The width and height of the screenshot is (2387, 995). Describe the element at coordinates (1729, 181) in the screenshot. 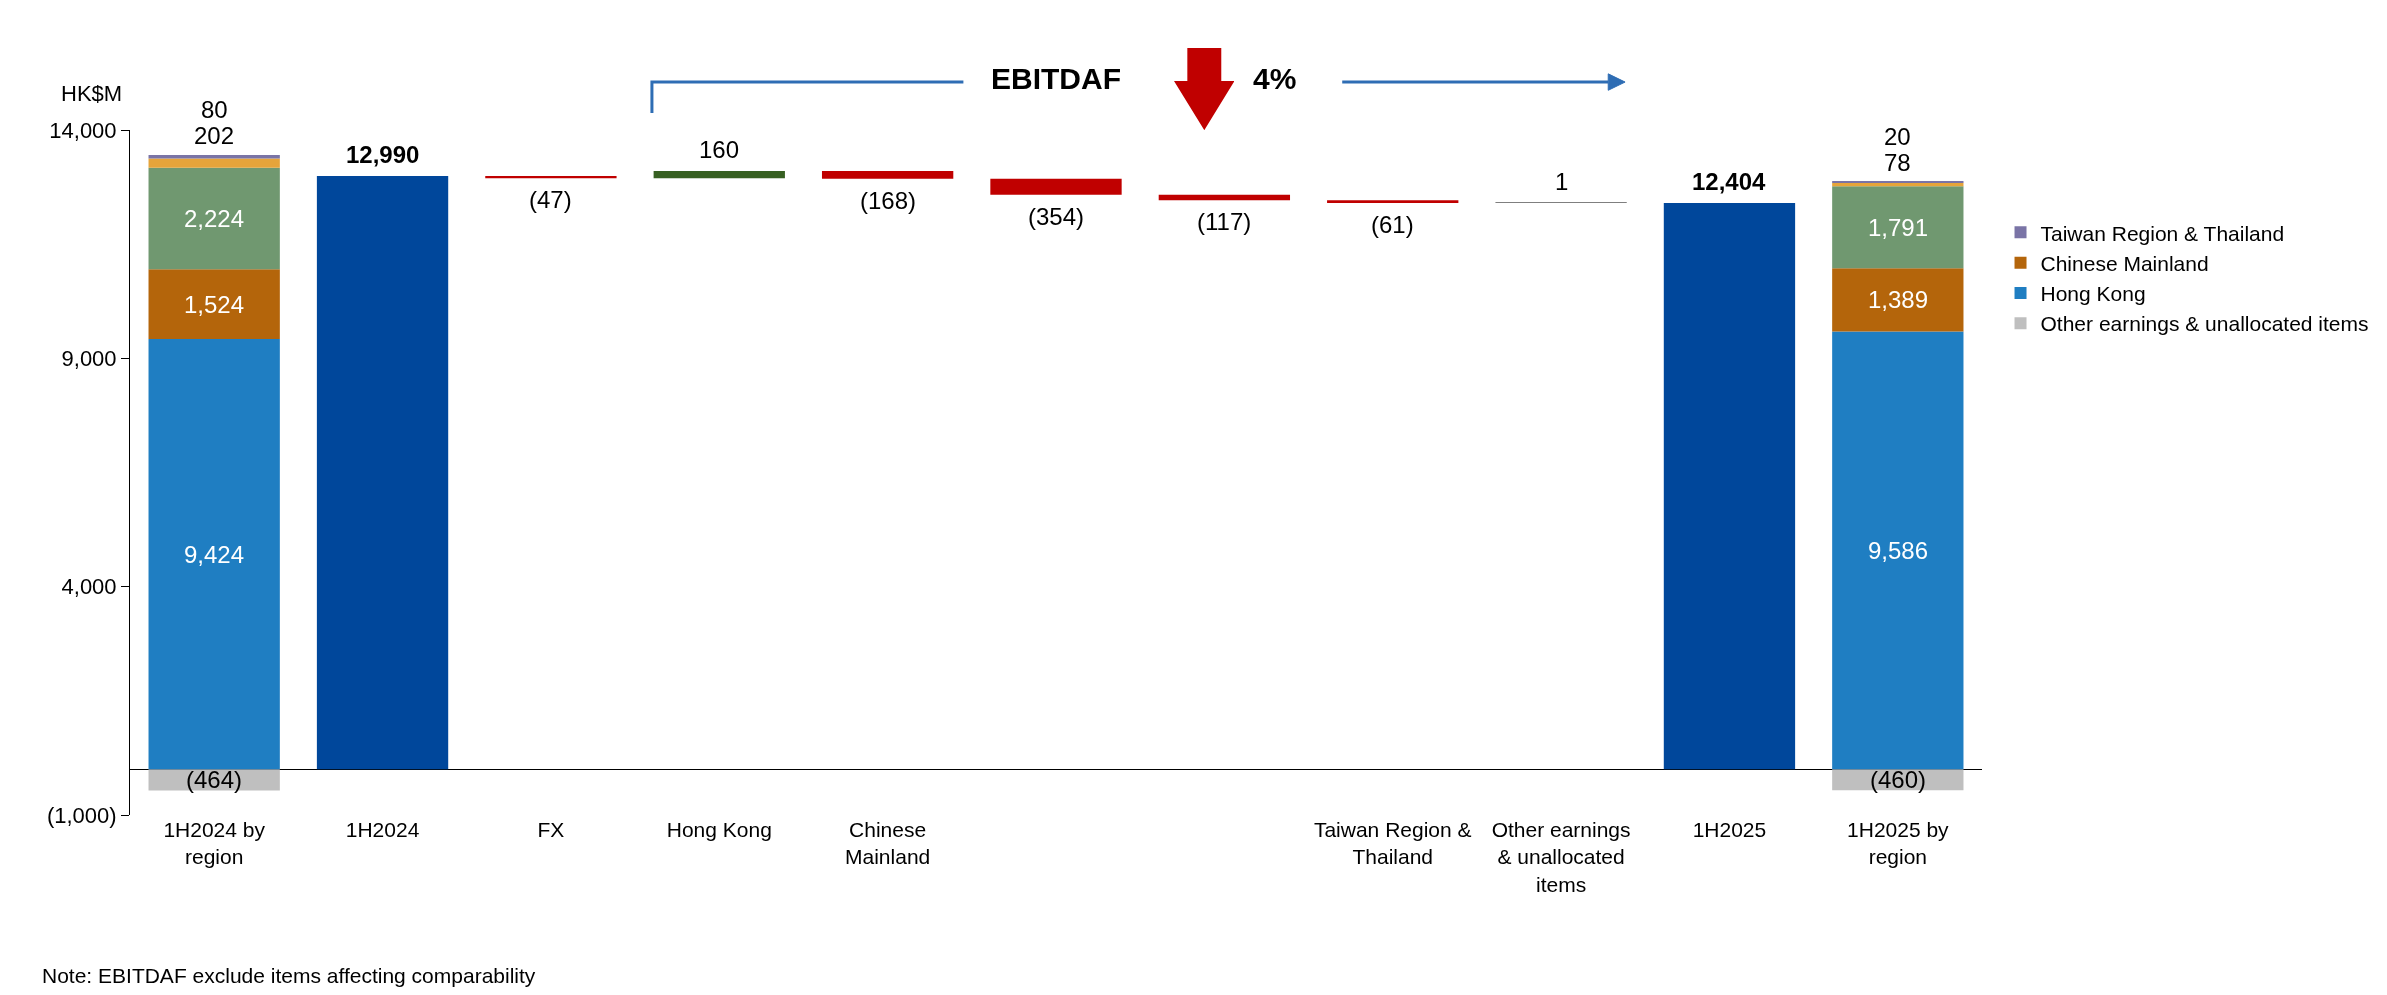

I see `data-label: 12,404` at that location.